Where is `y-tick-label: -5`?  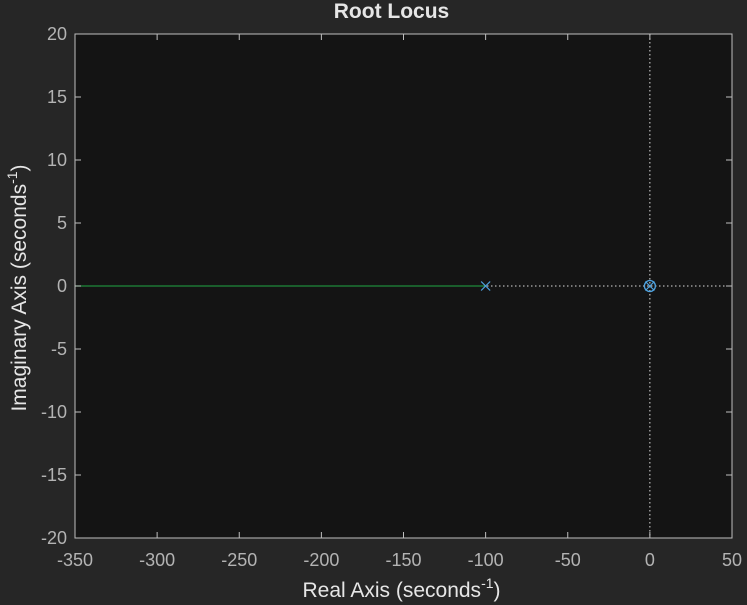 y-tick-label: -5 is located at coordinates (59, 349).